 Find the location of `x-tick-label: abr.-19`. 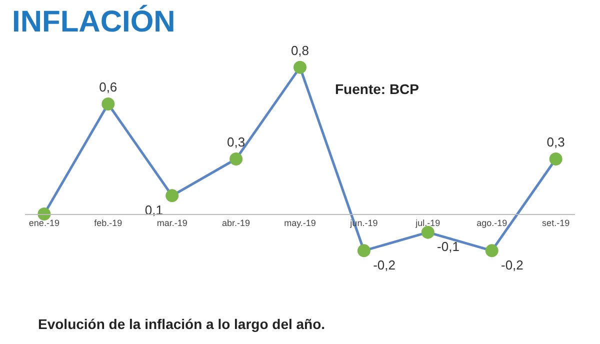

x-tick-label: abr.-19 is located at coordinates (236, 223).